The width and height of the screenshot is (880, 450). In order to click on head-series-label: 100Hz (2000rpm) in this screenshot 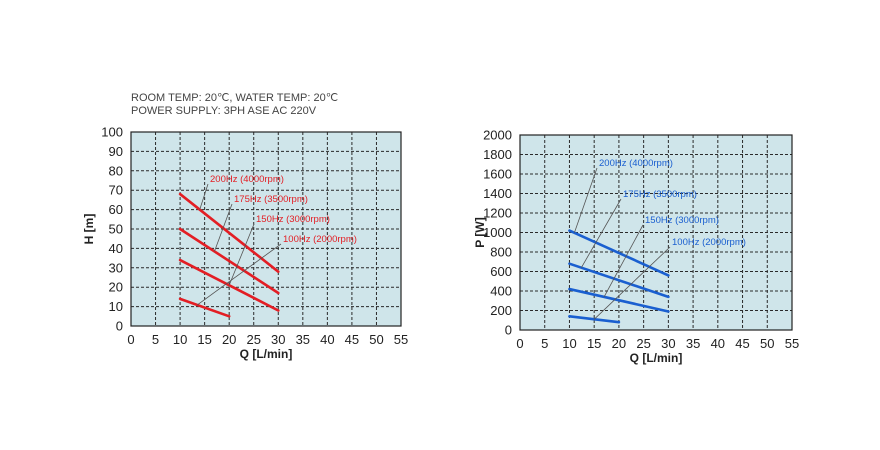, I will do `click(320, 239)`.